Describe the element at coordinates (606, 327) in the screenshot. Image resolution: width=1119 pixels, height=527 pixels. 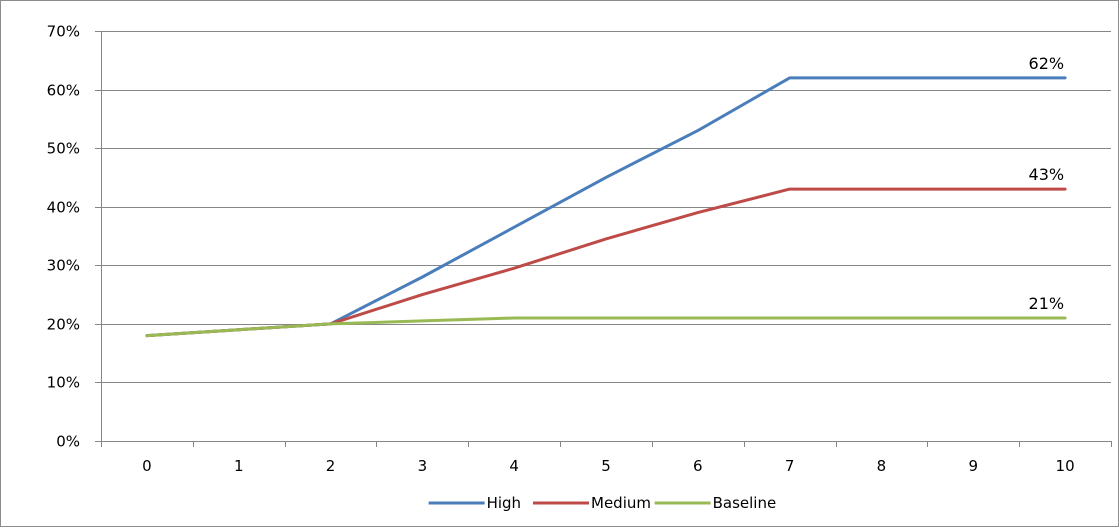
I see `series-line-baseline` at that location.